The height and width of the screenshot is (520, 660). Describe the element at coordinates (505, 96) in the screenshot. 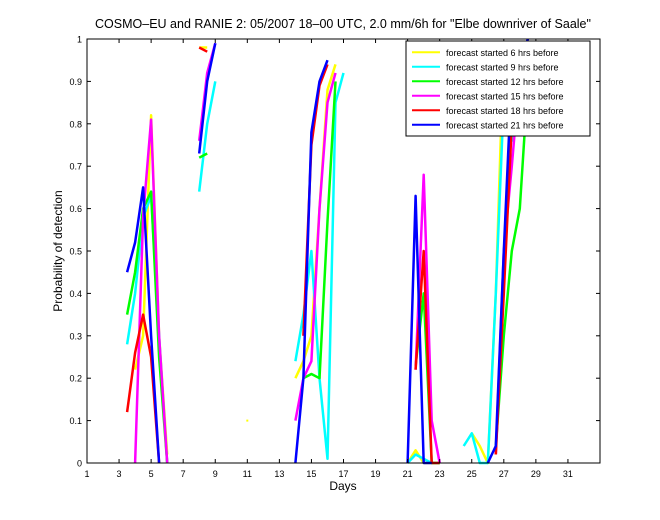

I see `legend-label: forecast started 15 hrs before` at that location.